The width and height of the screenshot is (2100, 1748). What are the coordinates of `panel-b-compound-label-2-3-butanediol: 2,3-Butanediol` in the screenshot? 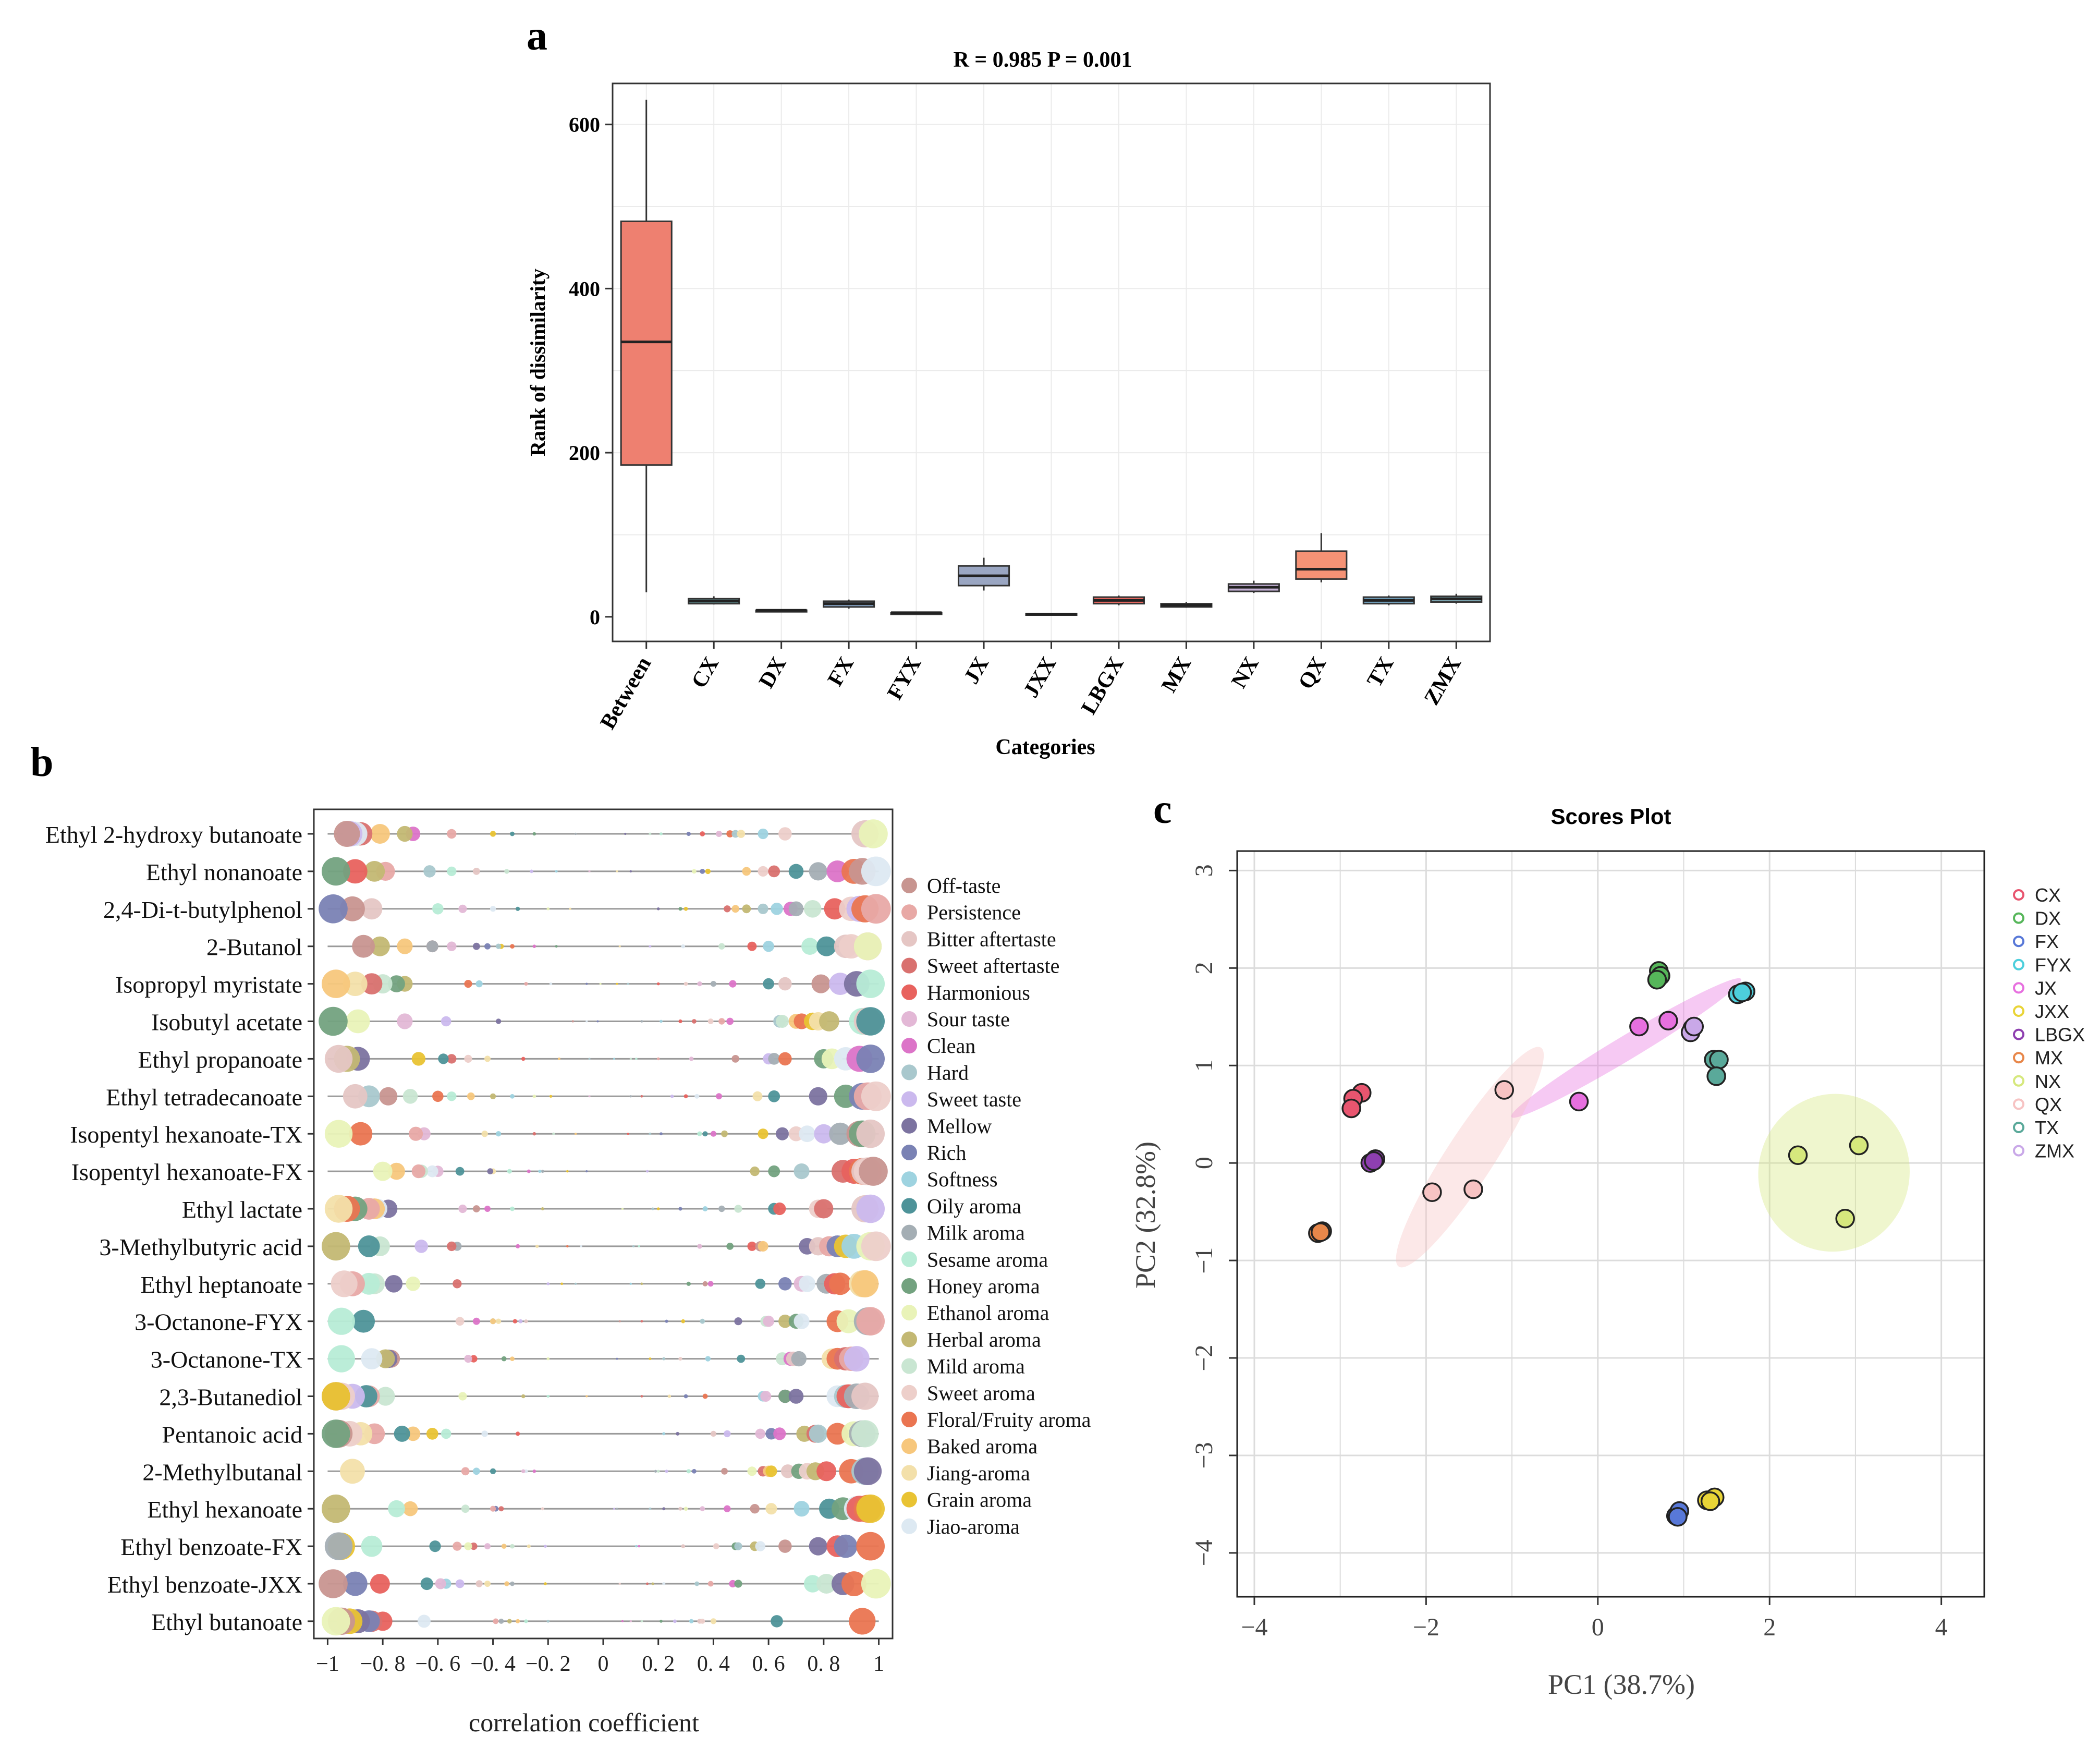 It's located at (230, 1397).